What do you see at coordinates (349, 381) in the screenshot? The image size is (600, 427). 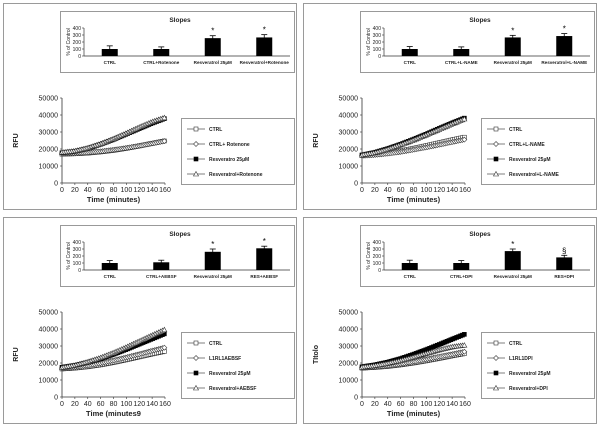 I see `line-y-tick-label: 10000` at bounding box center [349, 381].